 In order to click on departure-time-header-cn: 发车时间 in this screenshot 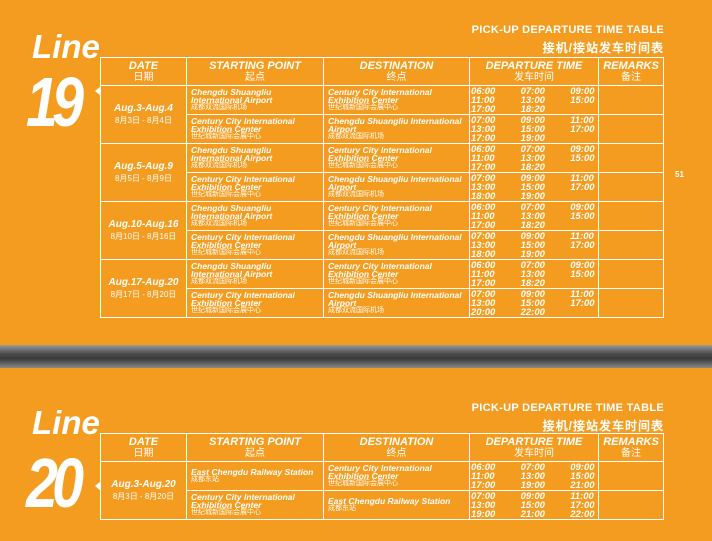, I will do `click(534, 453)`.